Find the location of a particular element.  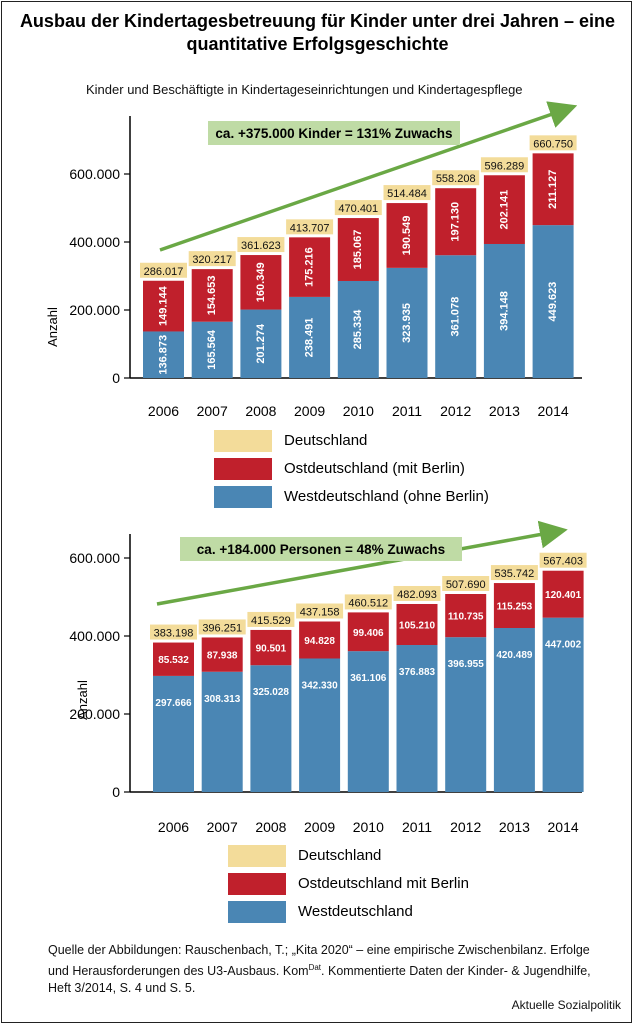

total-label: 660.750 is located at coordinates (553, 144).